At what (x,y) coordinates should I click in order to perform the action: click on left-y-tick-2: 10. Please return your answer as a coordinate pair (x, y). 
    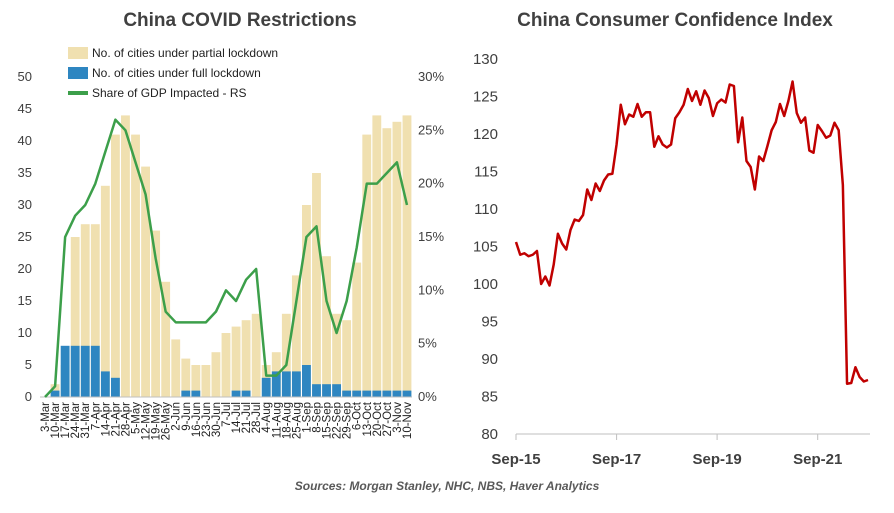
    Looking at the image, I should click on (25, 332).